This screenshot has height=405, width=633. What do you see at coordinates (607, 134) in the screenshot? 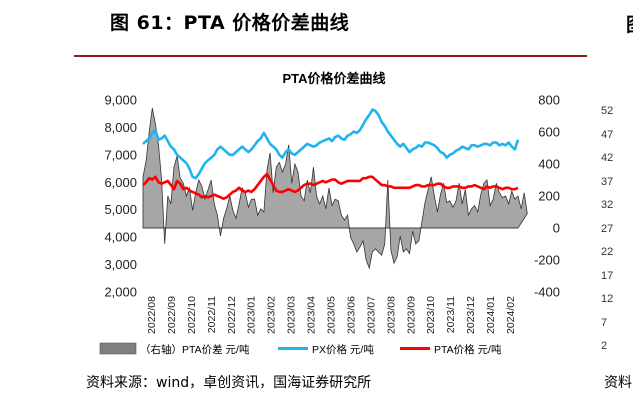
I see `neighbor-axis-label: 47` at bounding box center [607, 134].